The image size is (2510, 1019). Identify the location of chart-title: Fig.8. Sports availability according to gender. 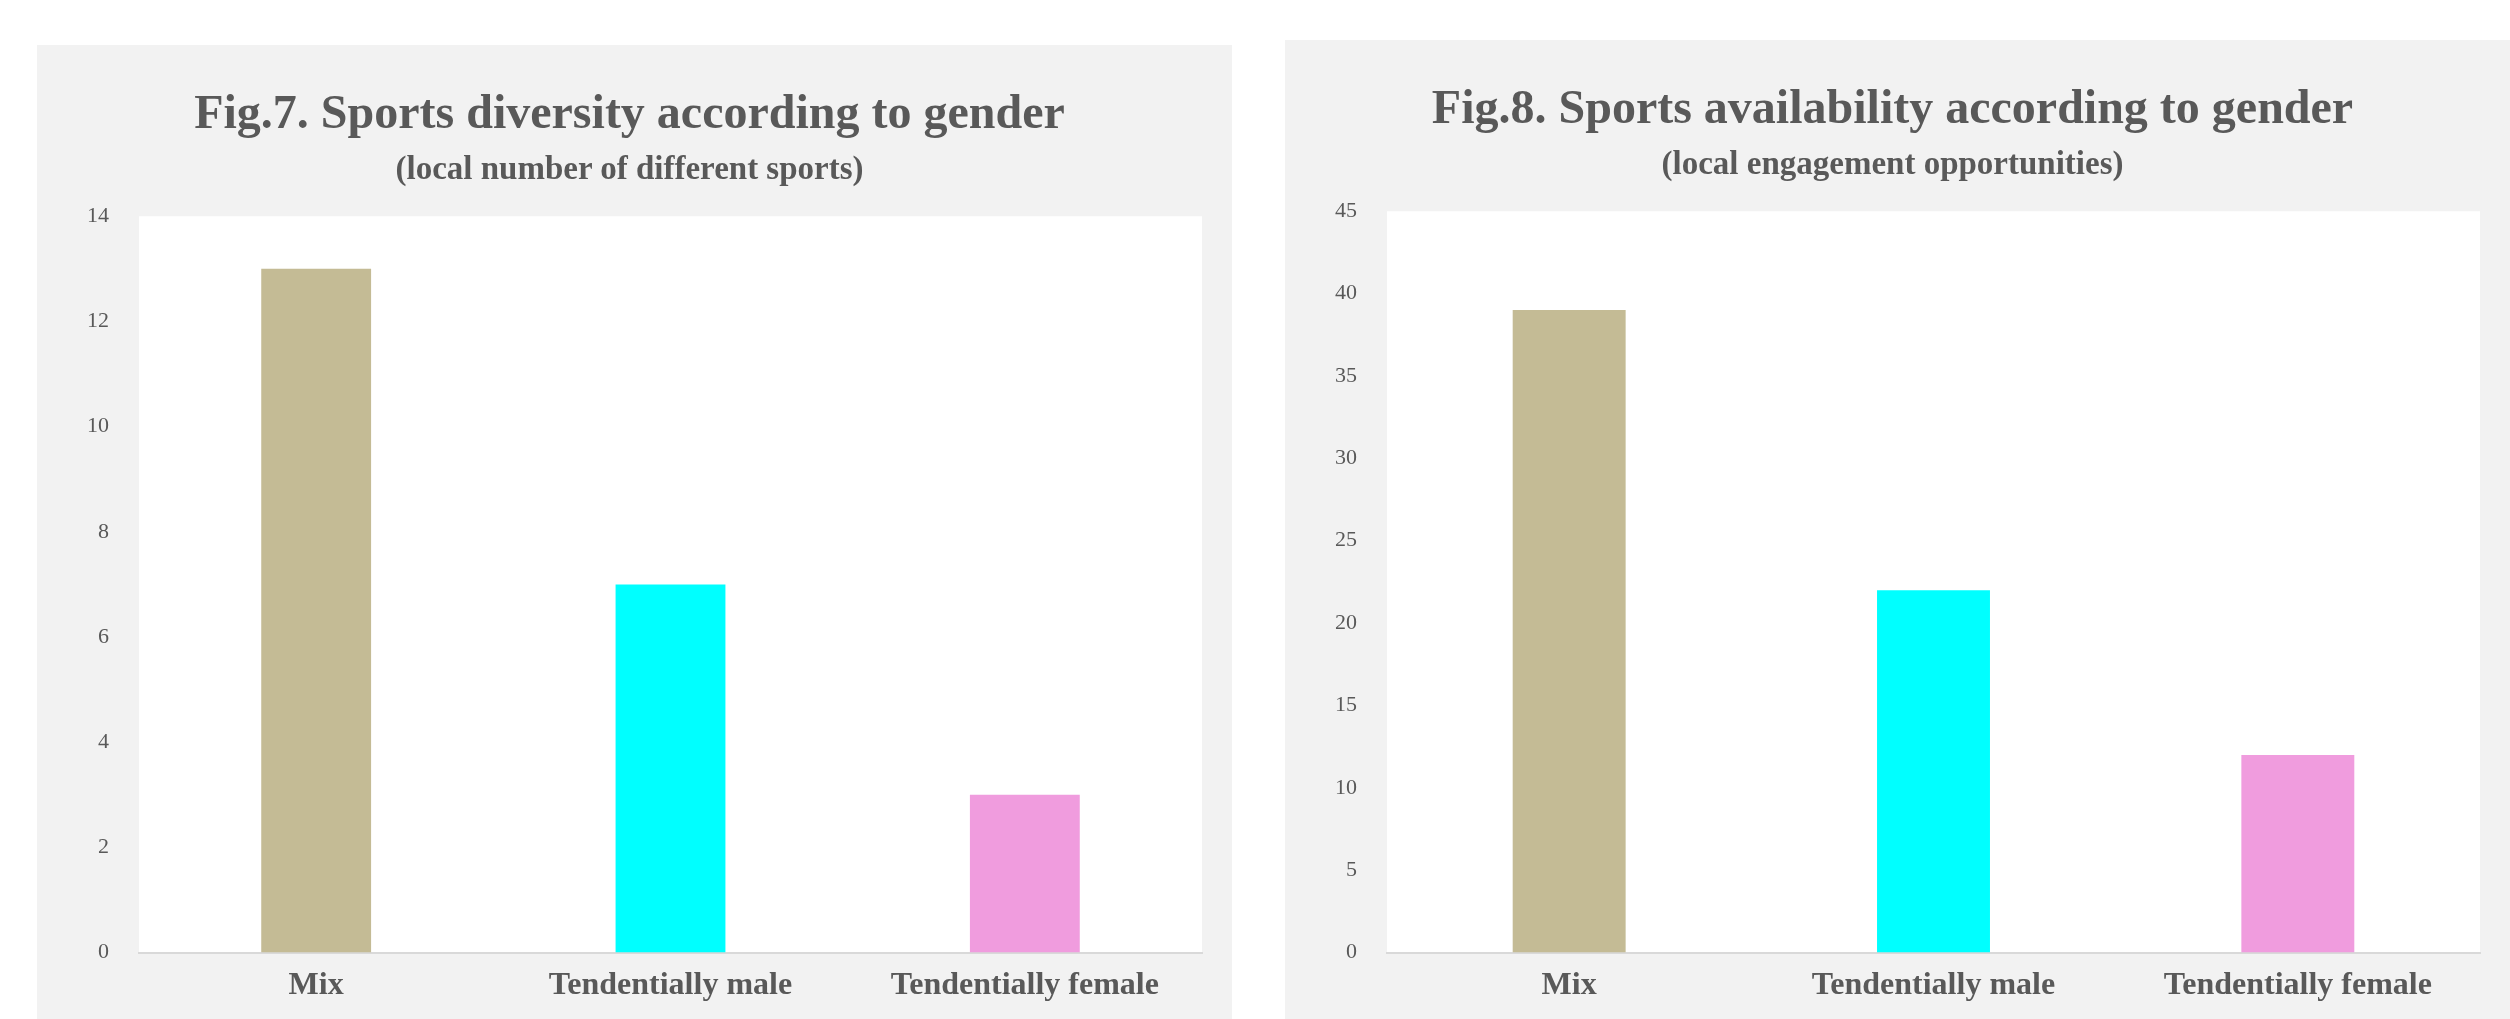
(1892, 107).